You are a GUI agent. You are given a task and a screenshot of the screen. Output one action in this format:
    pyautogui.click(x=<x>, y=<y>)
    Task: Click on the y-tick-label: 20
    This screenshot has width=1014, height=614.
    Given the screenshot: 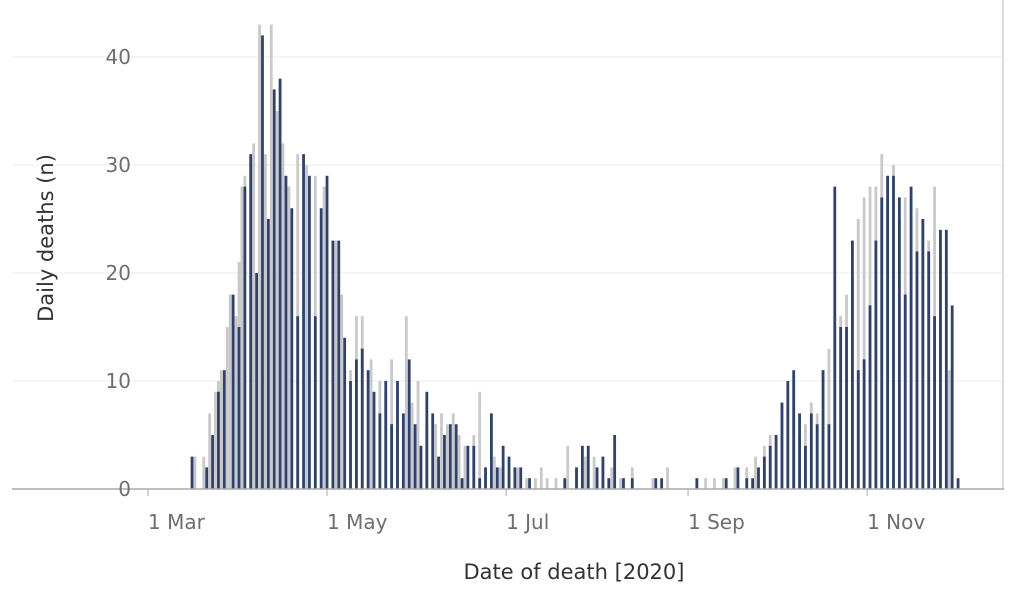 What is the action you would take?
    pyautogui.click(x=118, y=273)
    